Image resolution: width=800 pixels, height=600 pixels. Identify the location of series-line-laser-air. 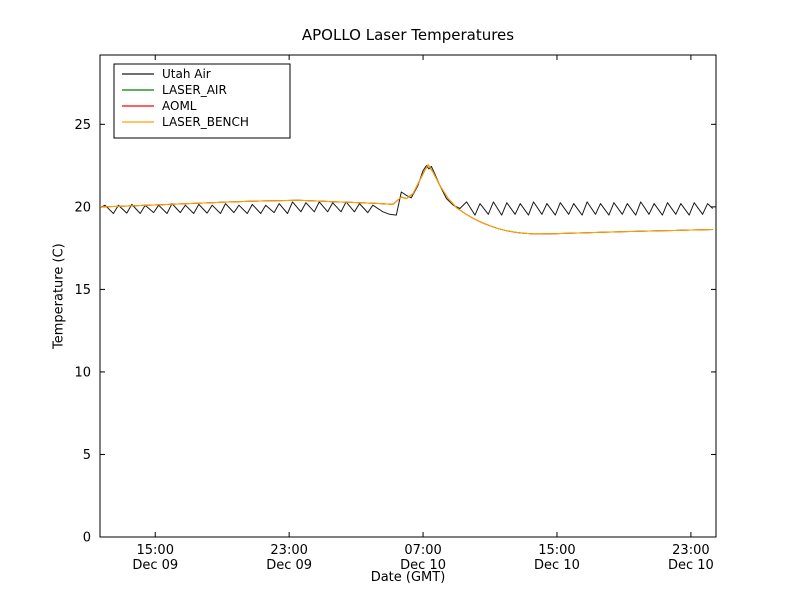
(406, 199).